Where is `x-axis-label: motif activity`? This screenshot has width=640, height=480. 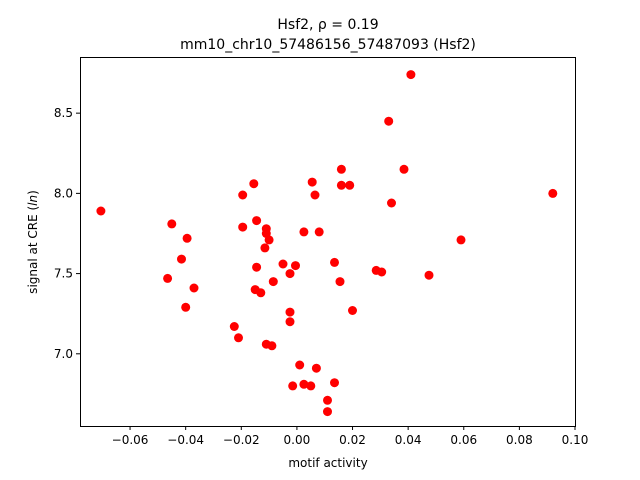 x-axis-label: motif activity is located at coordinates (327, 463).